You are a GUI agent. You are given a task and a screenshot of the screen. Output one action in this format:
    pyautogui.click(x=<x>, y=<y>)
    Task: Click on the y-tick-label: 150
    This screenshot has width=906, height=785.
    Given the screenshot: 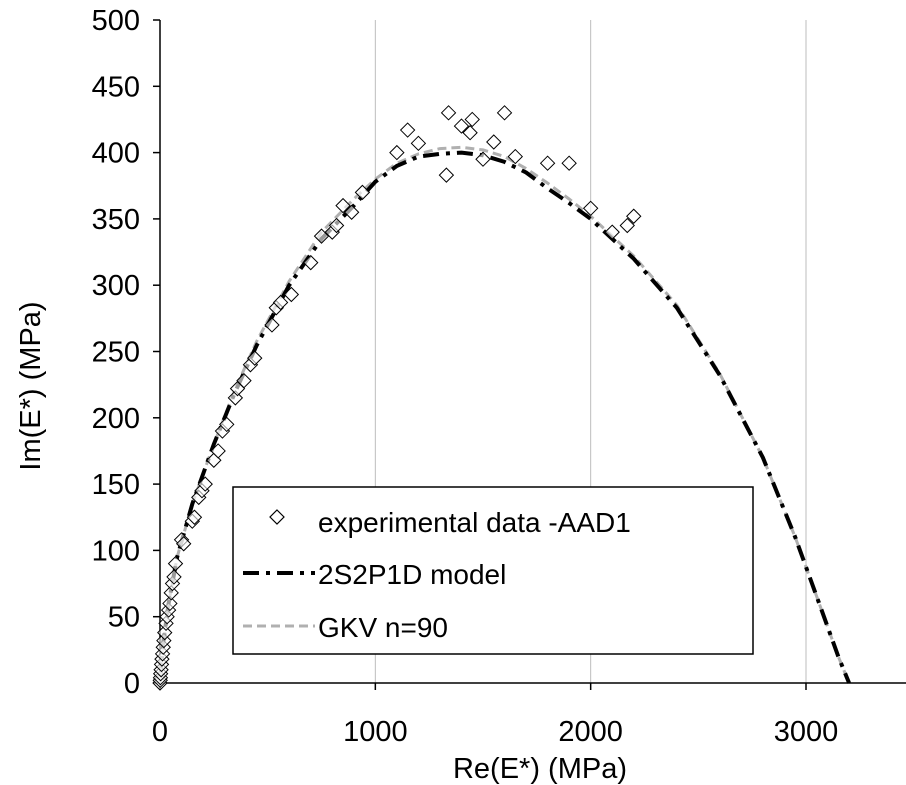 What is the action you would take?
    pyautogui.click(x=116, y=485)
    